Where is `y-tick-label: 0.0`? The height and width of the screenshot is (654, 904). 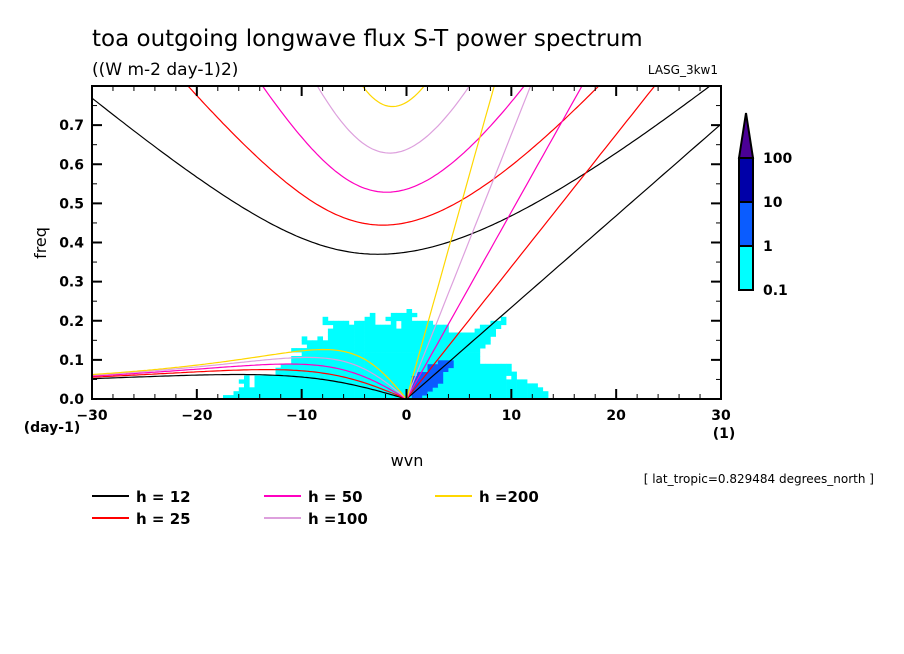 y-tick-label: 0.0 is located at coordinates (71, 400).